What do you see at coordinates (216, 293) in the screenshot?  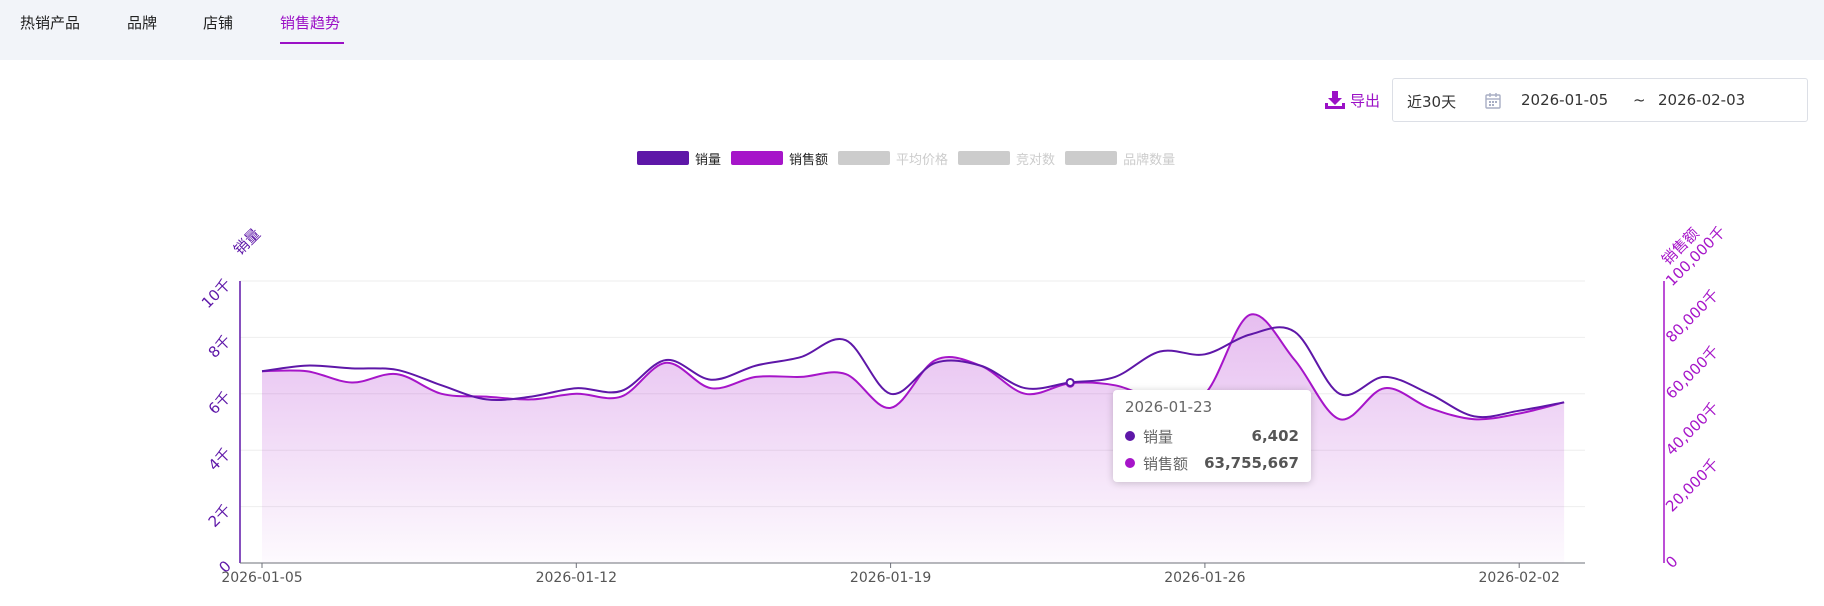 I see `left-y-tick-label: 10千` at bounding box center [216, 293].